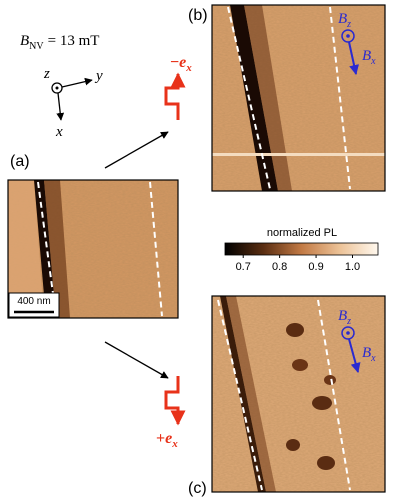  I want to click on panel-label: (b), so click(198, 15).